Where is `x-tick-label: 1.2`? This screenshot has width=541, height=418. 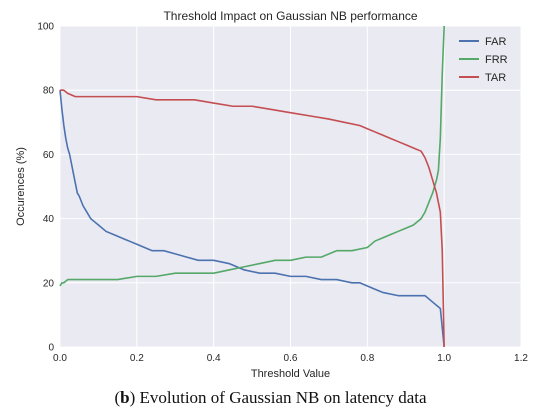
x-tick-label: 1.2 is located at coordinates (521, 358).